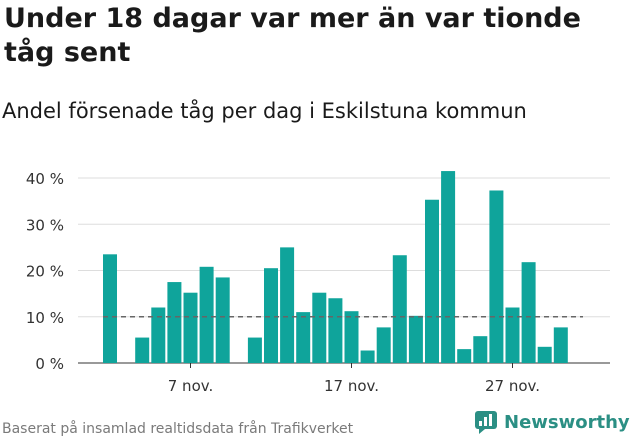  What do you see at coordinates (110, 308) in the screenshot?
I see `bar-2nov` at bounding box center [110, 308].